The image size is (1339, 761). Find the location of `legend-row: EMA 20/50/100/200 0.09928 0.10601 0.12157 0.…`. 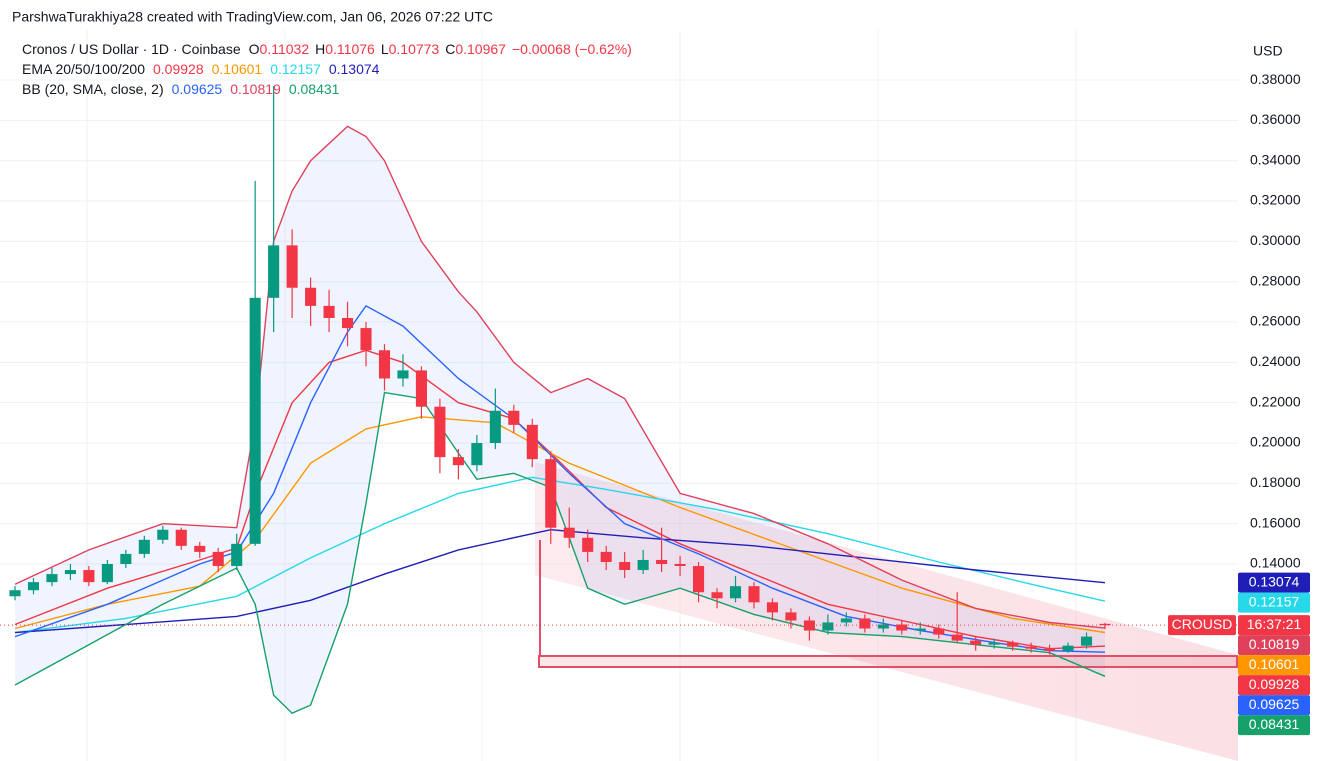

legend-row: EMA 20/50/100/200 0.09928 0.10601 0.12157 0.… is located at coordinates (201, 69).